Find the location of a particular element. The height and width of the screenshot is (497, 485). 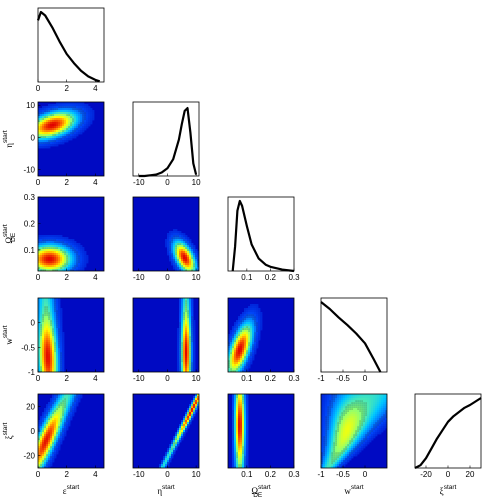

joint-om-xi-xtick-label: 0.3 is located at coordinates (294, 474).